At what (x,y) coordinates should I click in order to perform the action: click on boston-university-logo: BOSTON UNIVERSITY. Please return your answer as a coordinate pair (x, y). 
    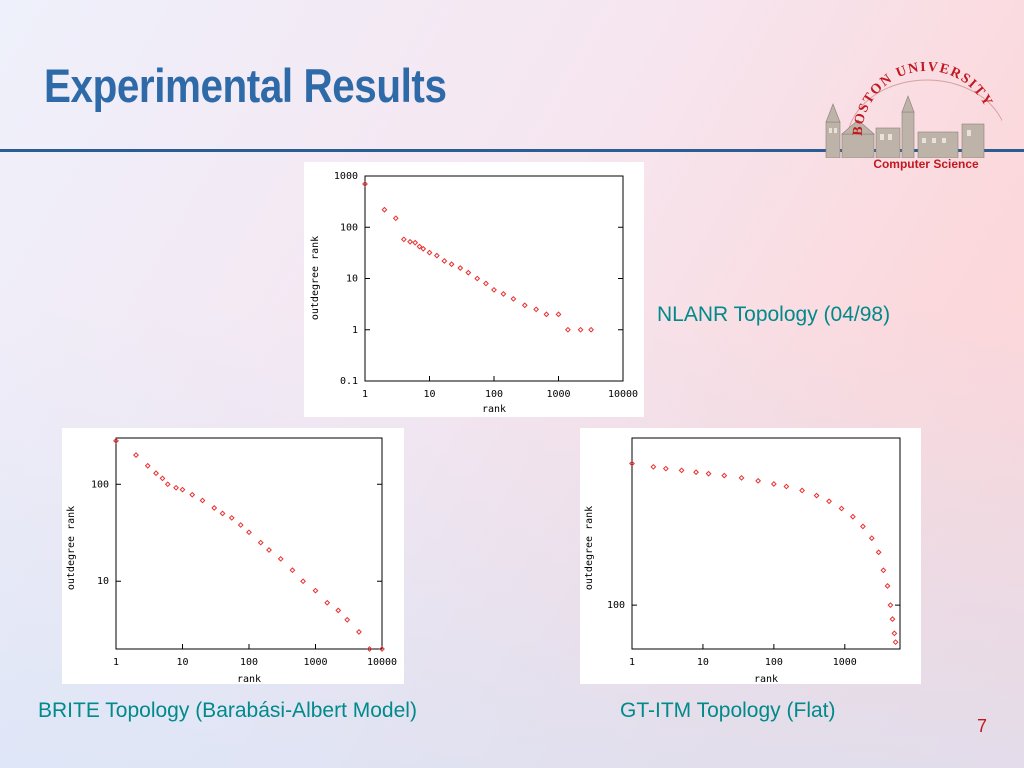
    Looking at the image, I should click on (913, 110).